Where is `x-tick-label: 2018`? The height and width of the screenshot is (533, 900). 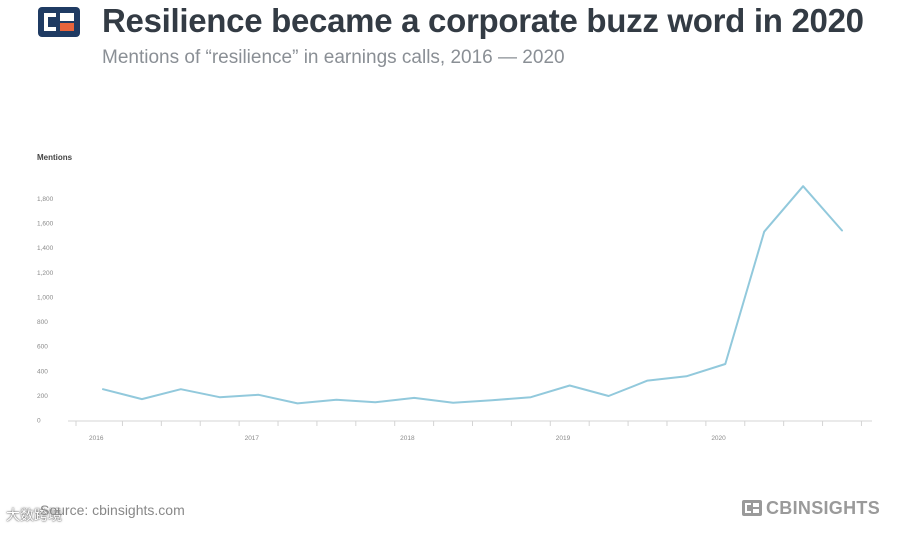
x-tick-label: 2018 is located at coordinates (407, 438).